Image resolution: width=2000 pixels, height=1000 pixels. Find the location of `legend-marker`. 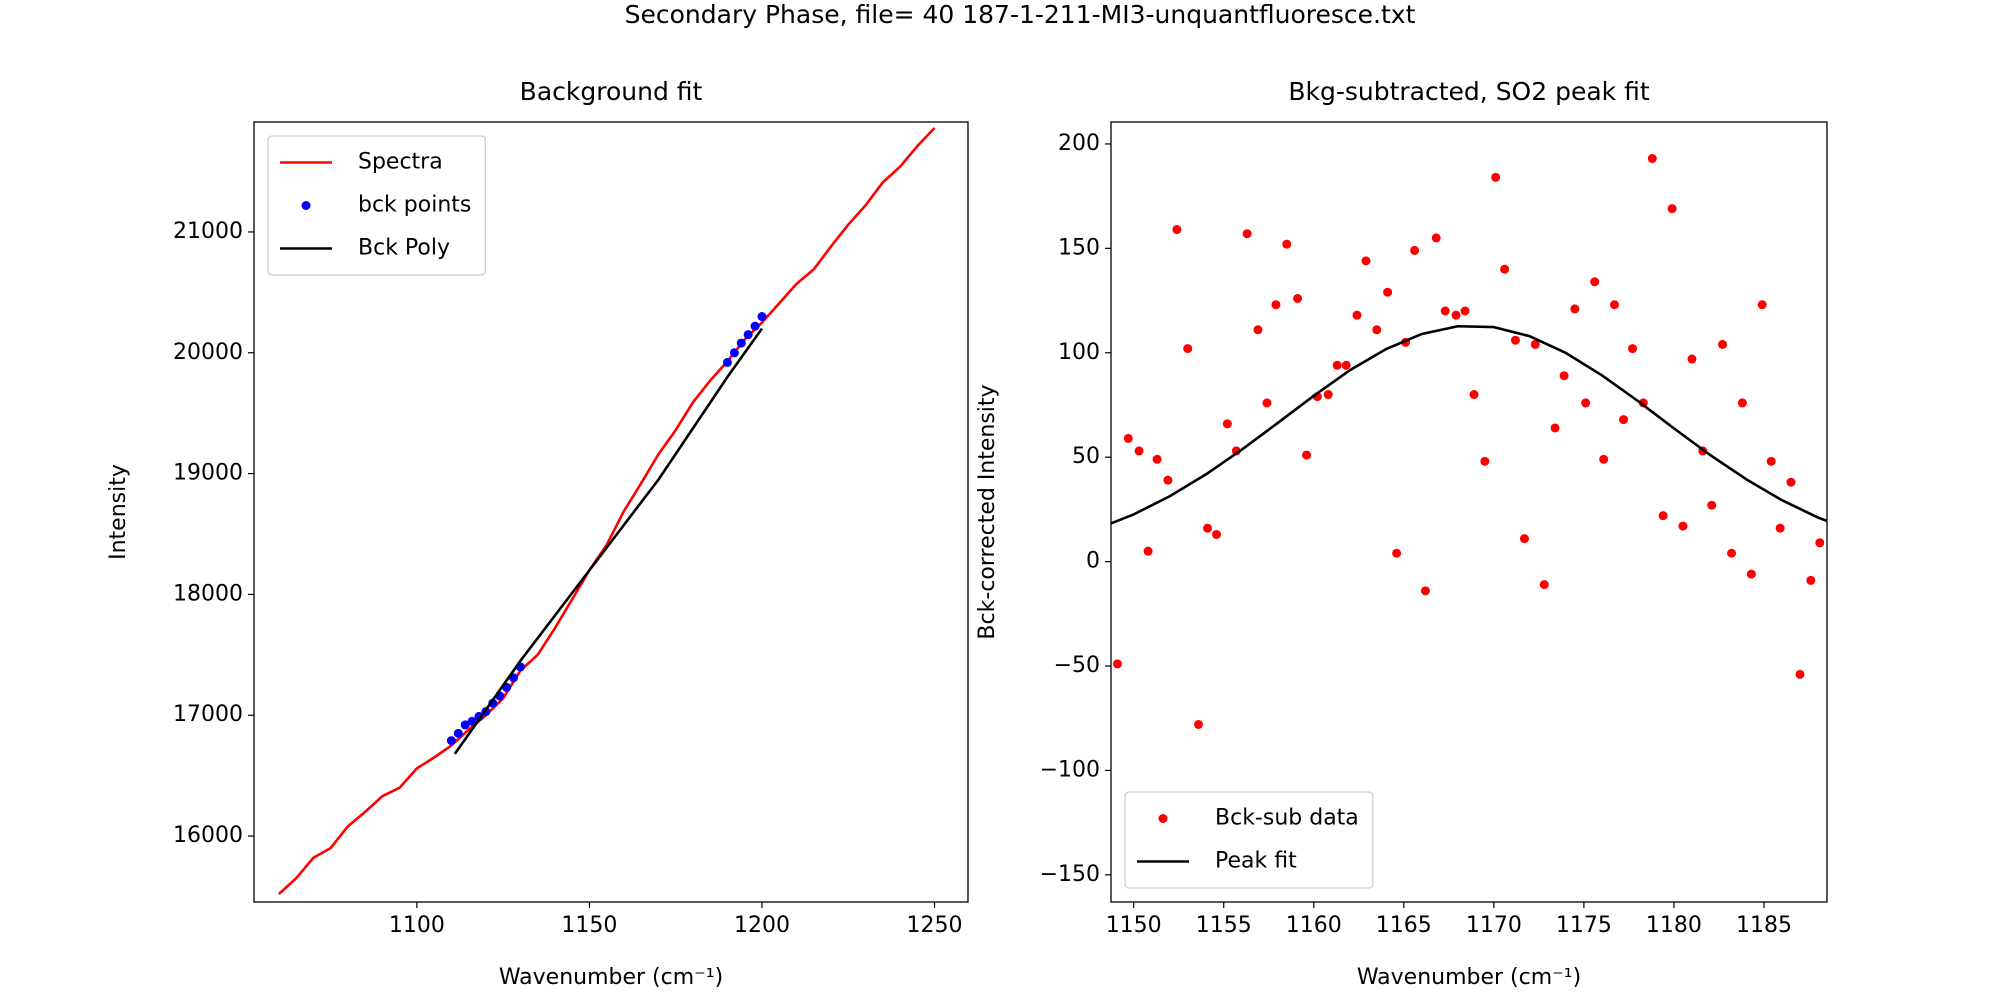

legend-marker is located at coordinates (1163, 818).